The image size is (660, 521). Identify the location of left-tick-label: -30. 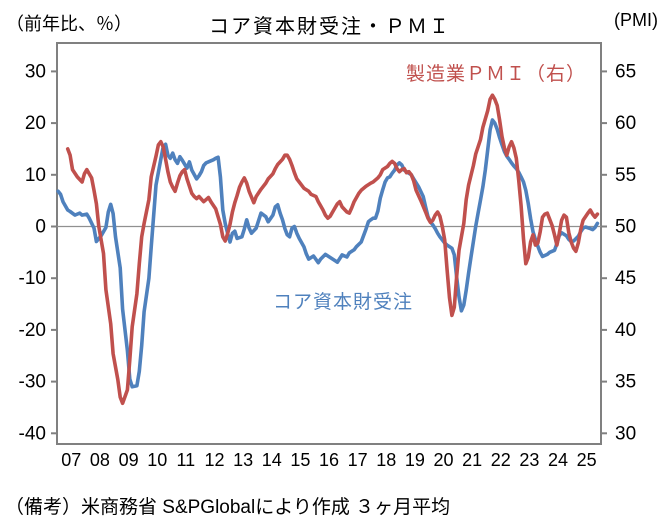
(32, 382).